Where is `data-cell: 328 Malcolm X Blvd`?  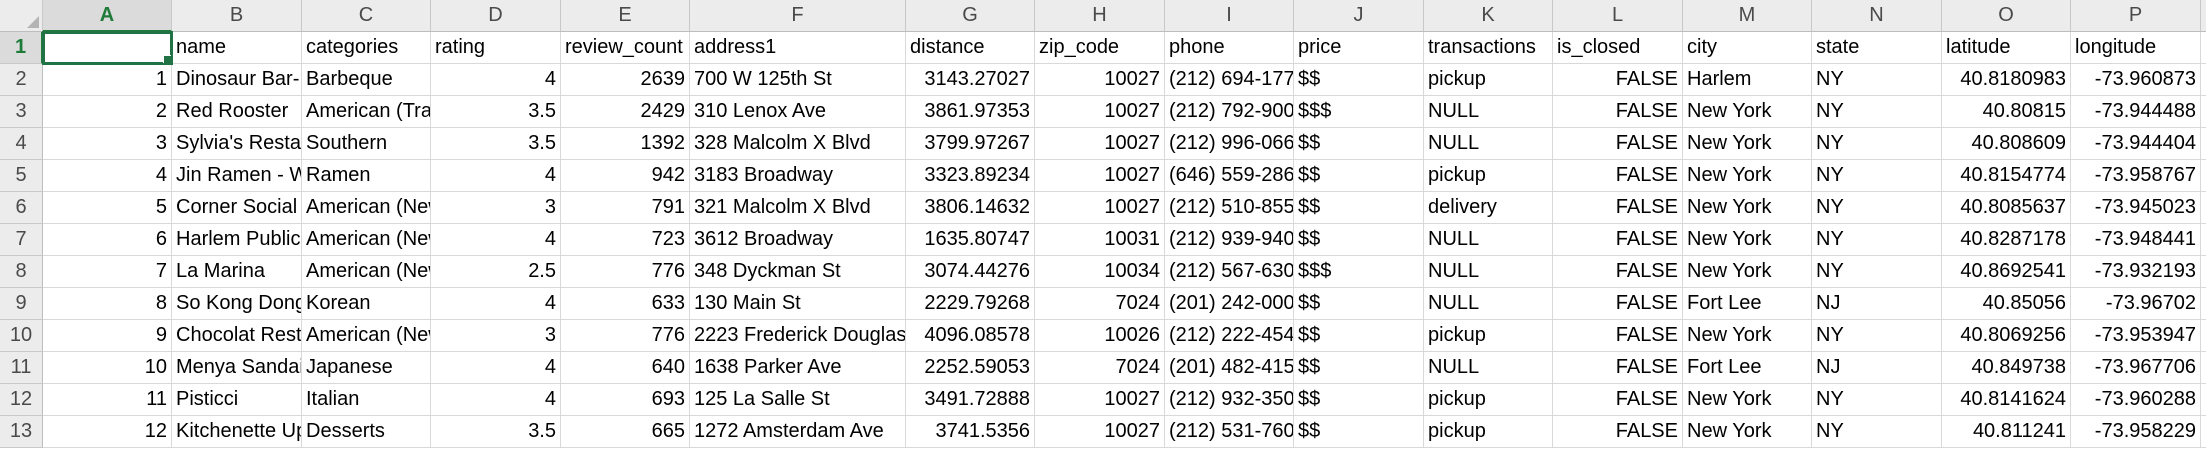 data-cell: 328 Malcolm X Blvd is located at coordinates (798, 144).